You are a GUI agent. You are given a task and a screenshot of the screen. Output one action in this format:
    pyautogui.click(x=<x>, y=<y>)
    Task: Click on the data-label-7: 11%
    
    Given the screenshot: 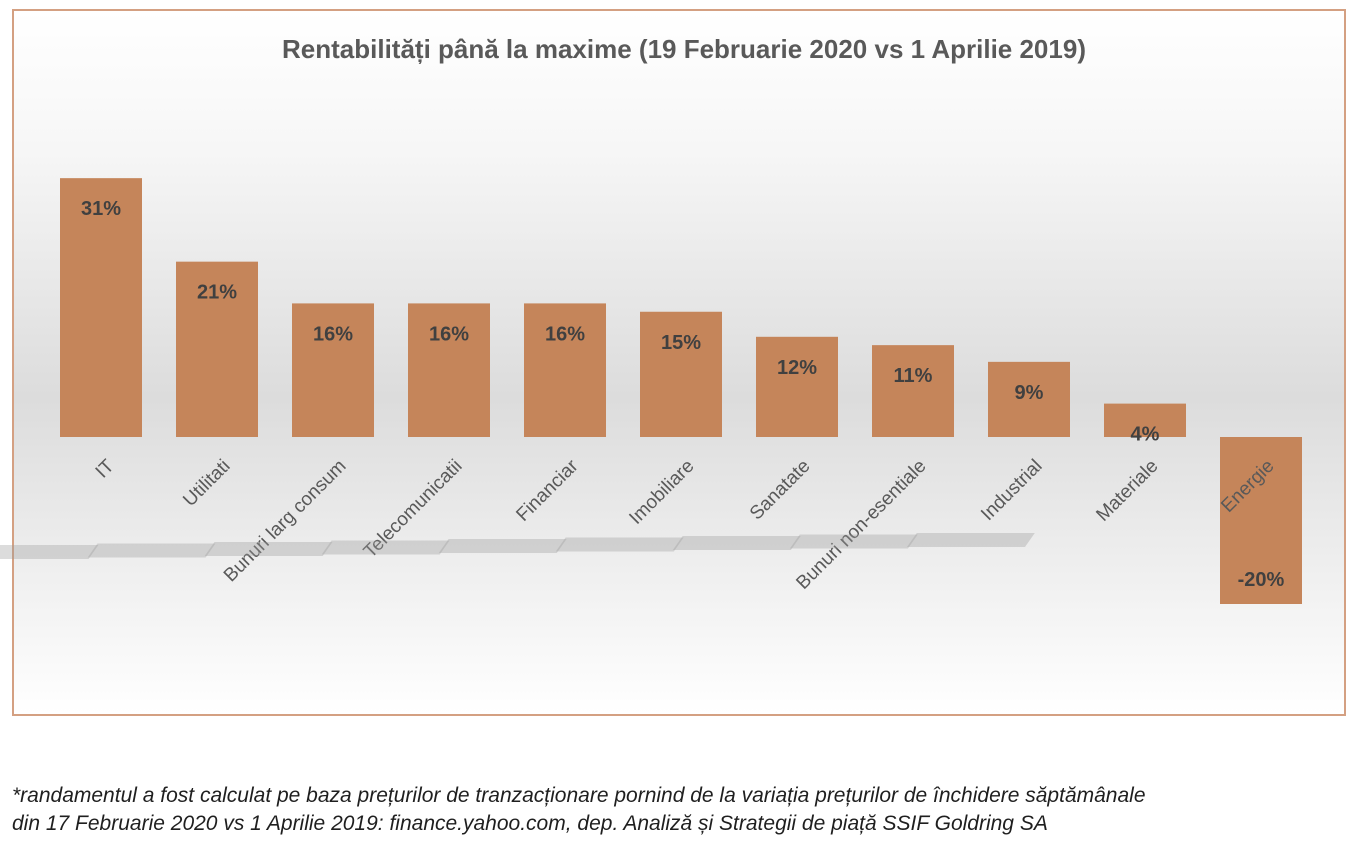 What is the action you would take?
    pyautogui.click(x=913, y=376)
    